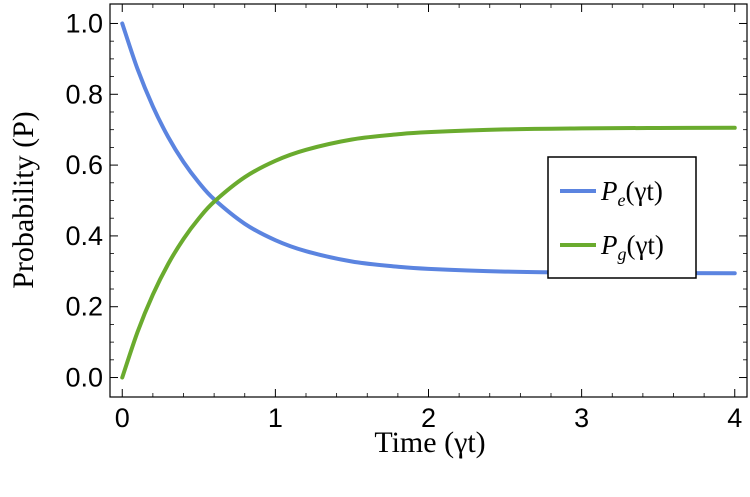  I want to click on legend: Pe(γt) Pg(γt), so click(622, 217).